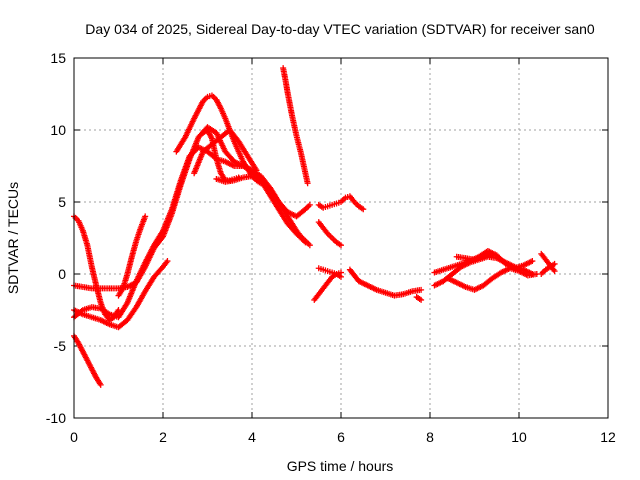 This screenshot has height=480, width=640. Describe the element at coordinates (519, 437) in the screenshot. I see `x-tick-label: 10` at that location.